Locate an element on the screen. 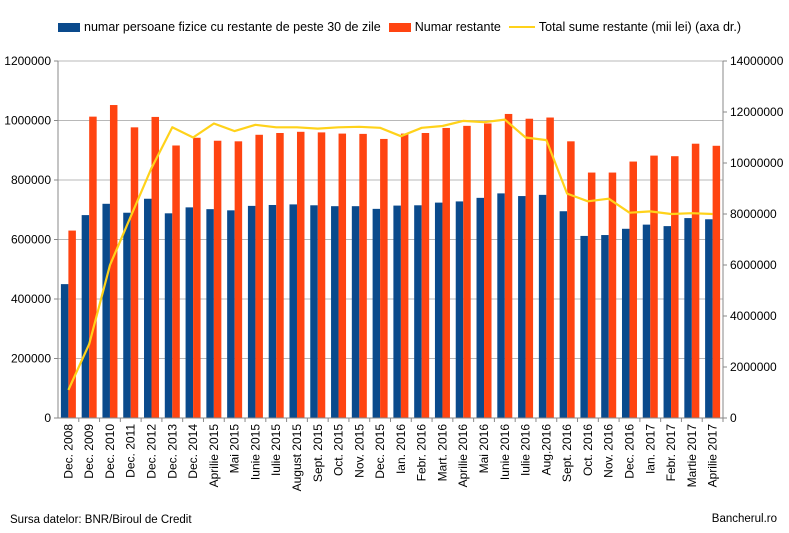 The image size is (789, 533). y-right-tick-label: 4000000 is located at coordinates (753, 316).